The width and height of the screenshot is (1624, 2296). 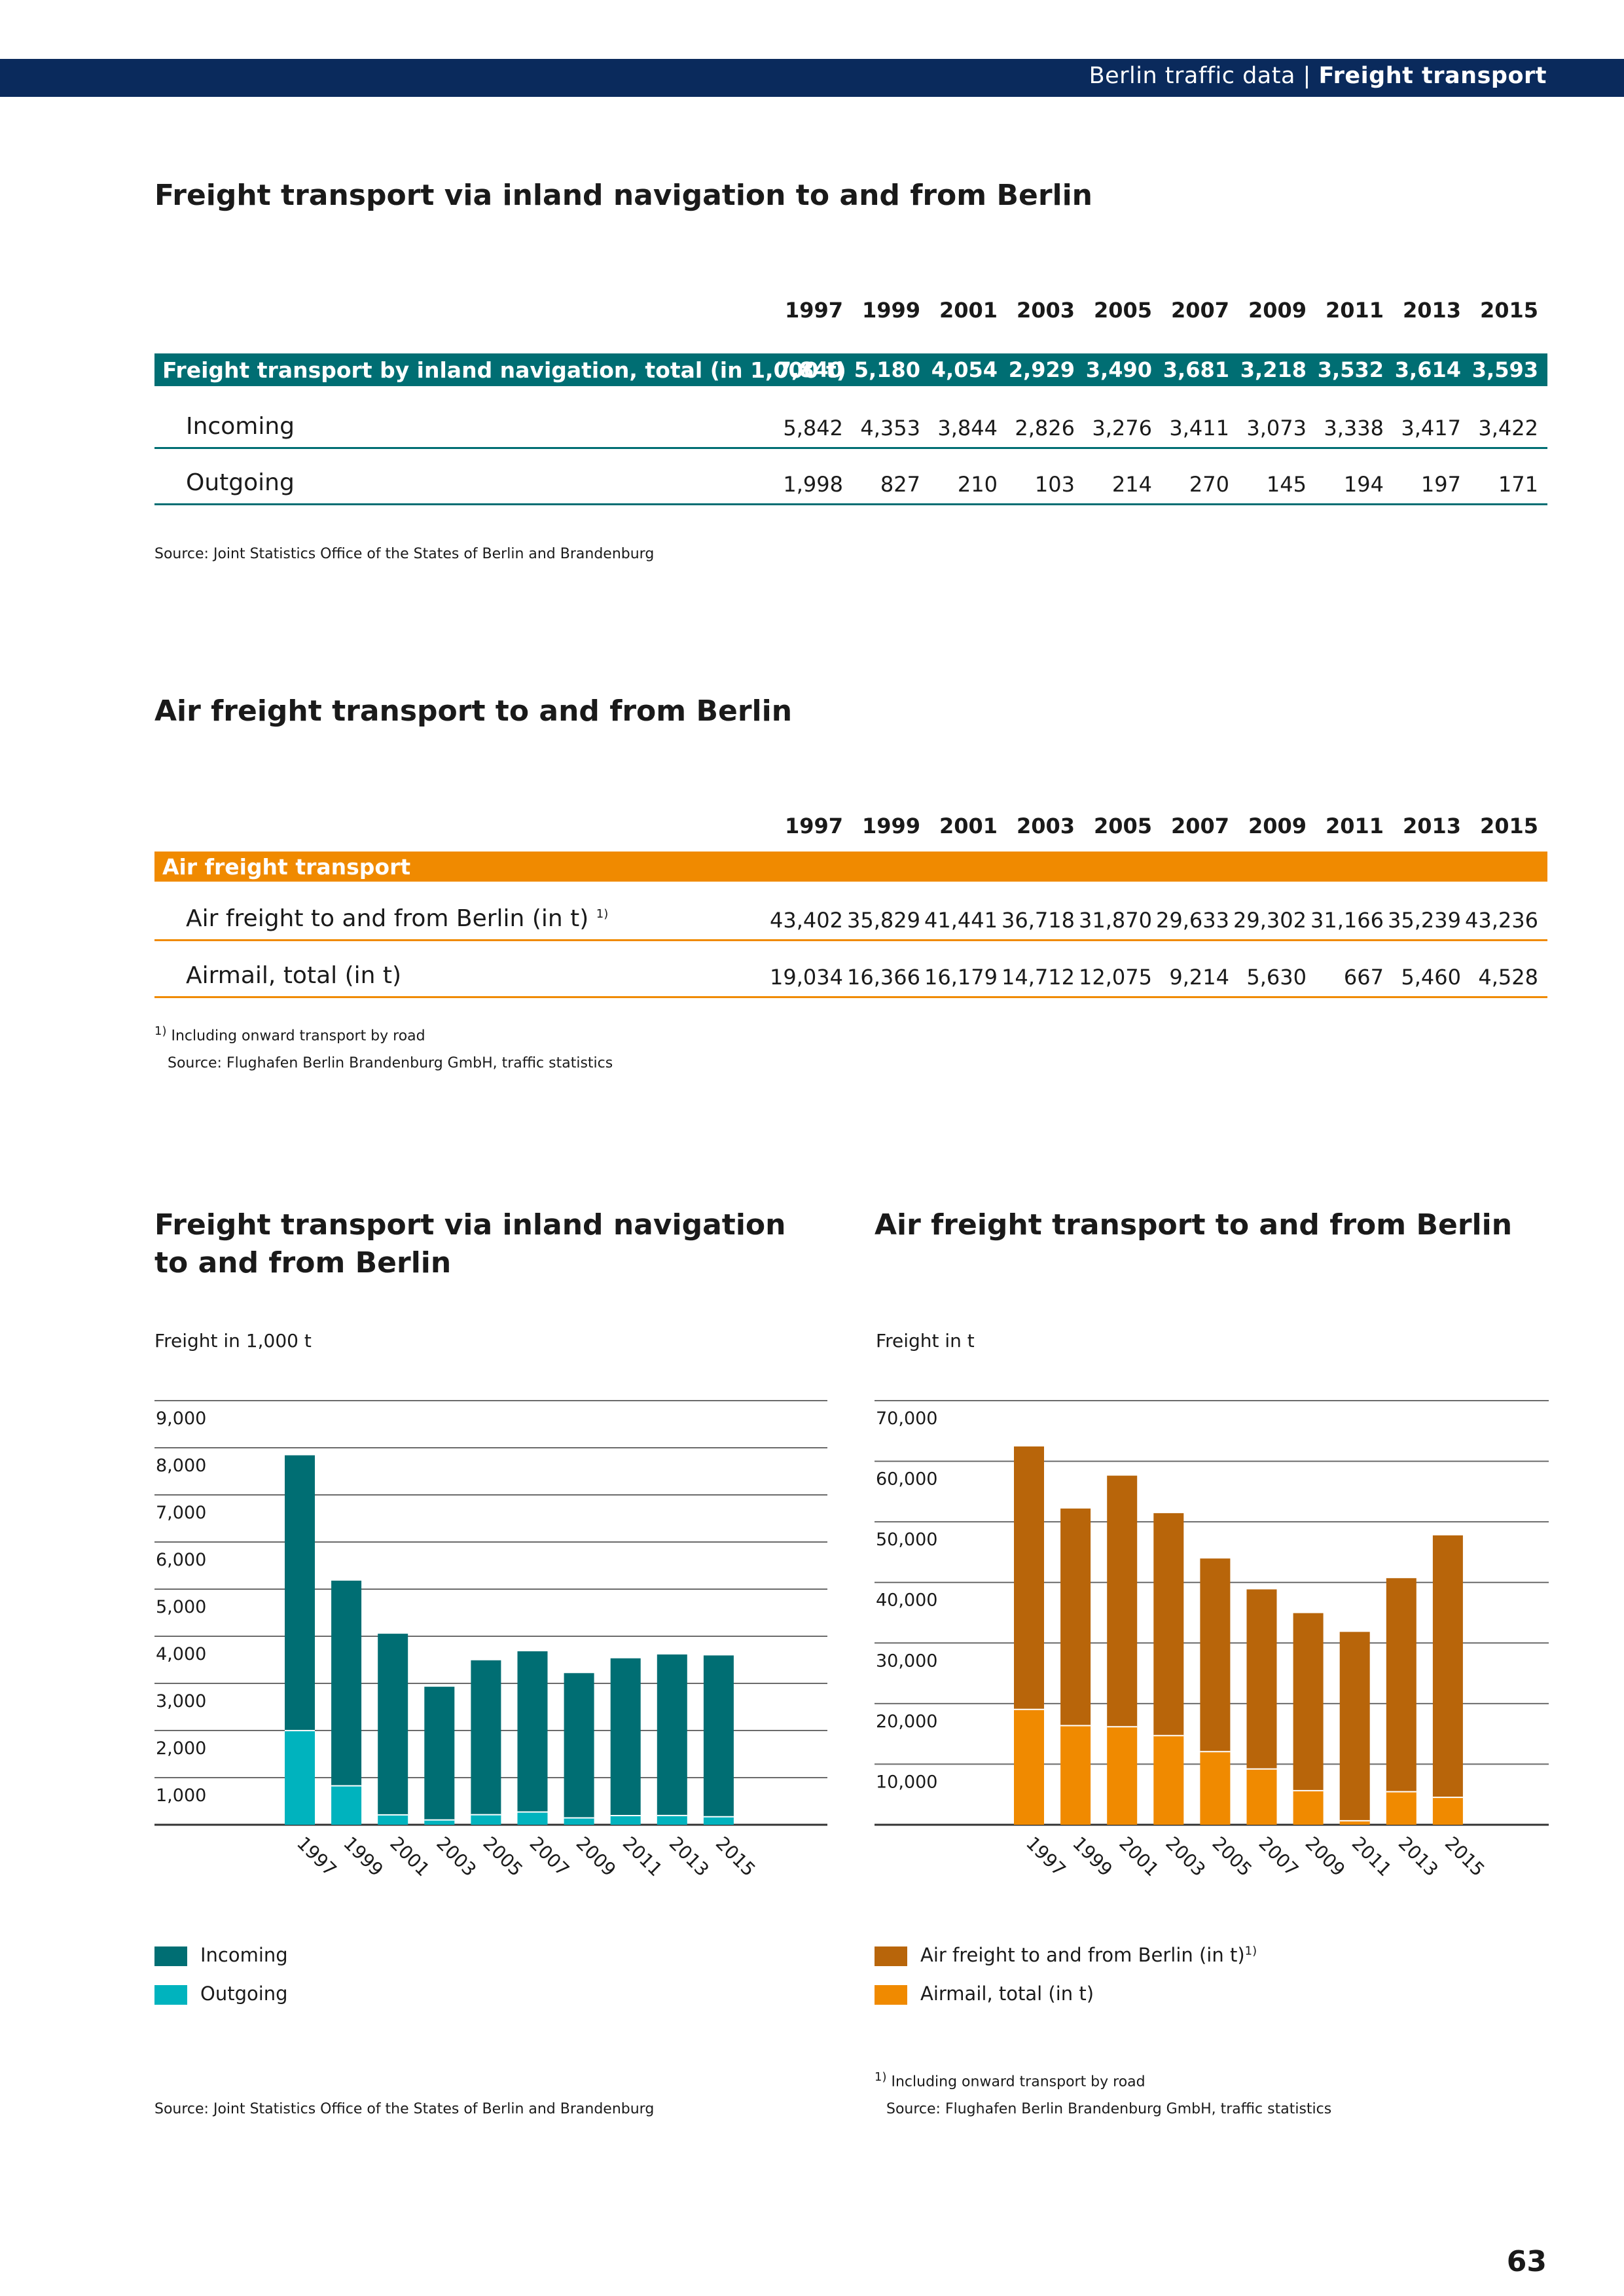 I want to click on table-cell: 16,179, so click(x=961, y=977).